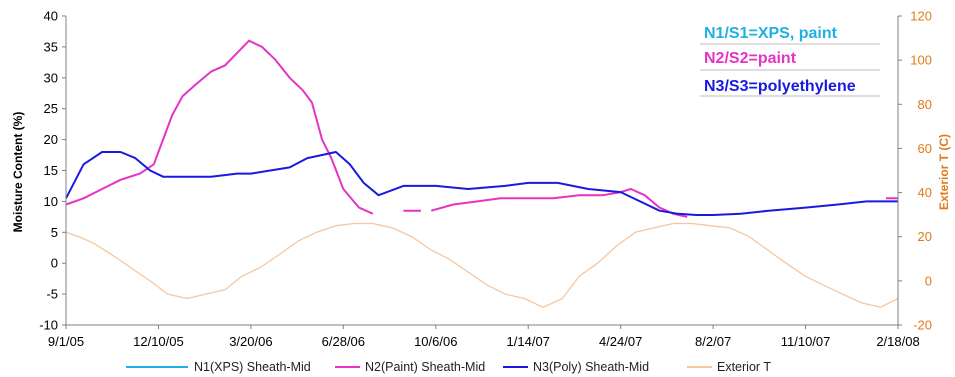 The image size is (955, 377). I want to click on x-tick-label: 3/20/06, so click(250, 341).